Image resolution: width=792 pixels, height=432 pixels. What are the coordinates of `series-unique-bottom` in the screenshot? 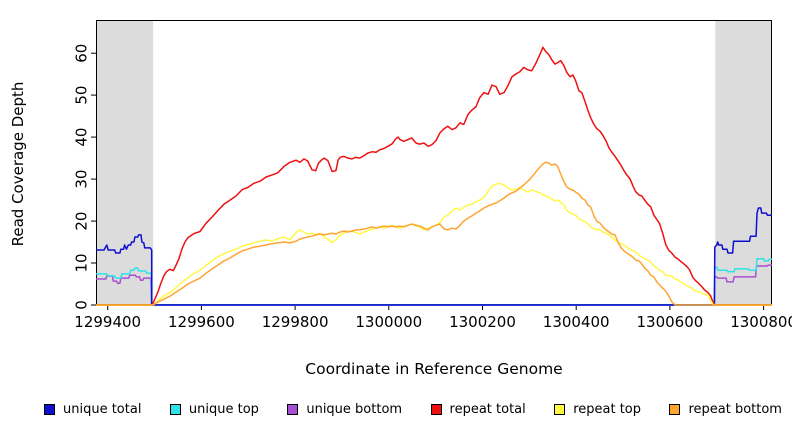 It's located at (434, 285).